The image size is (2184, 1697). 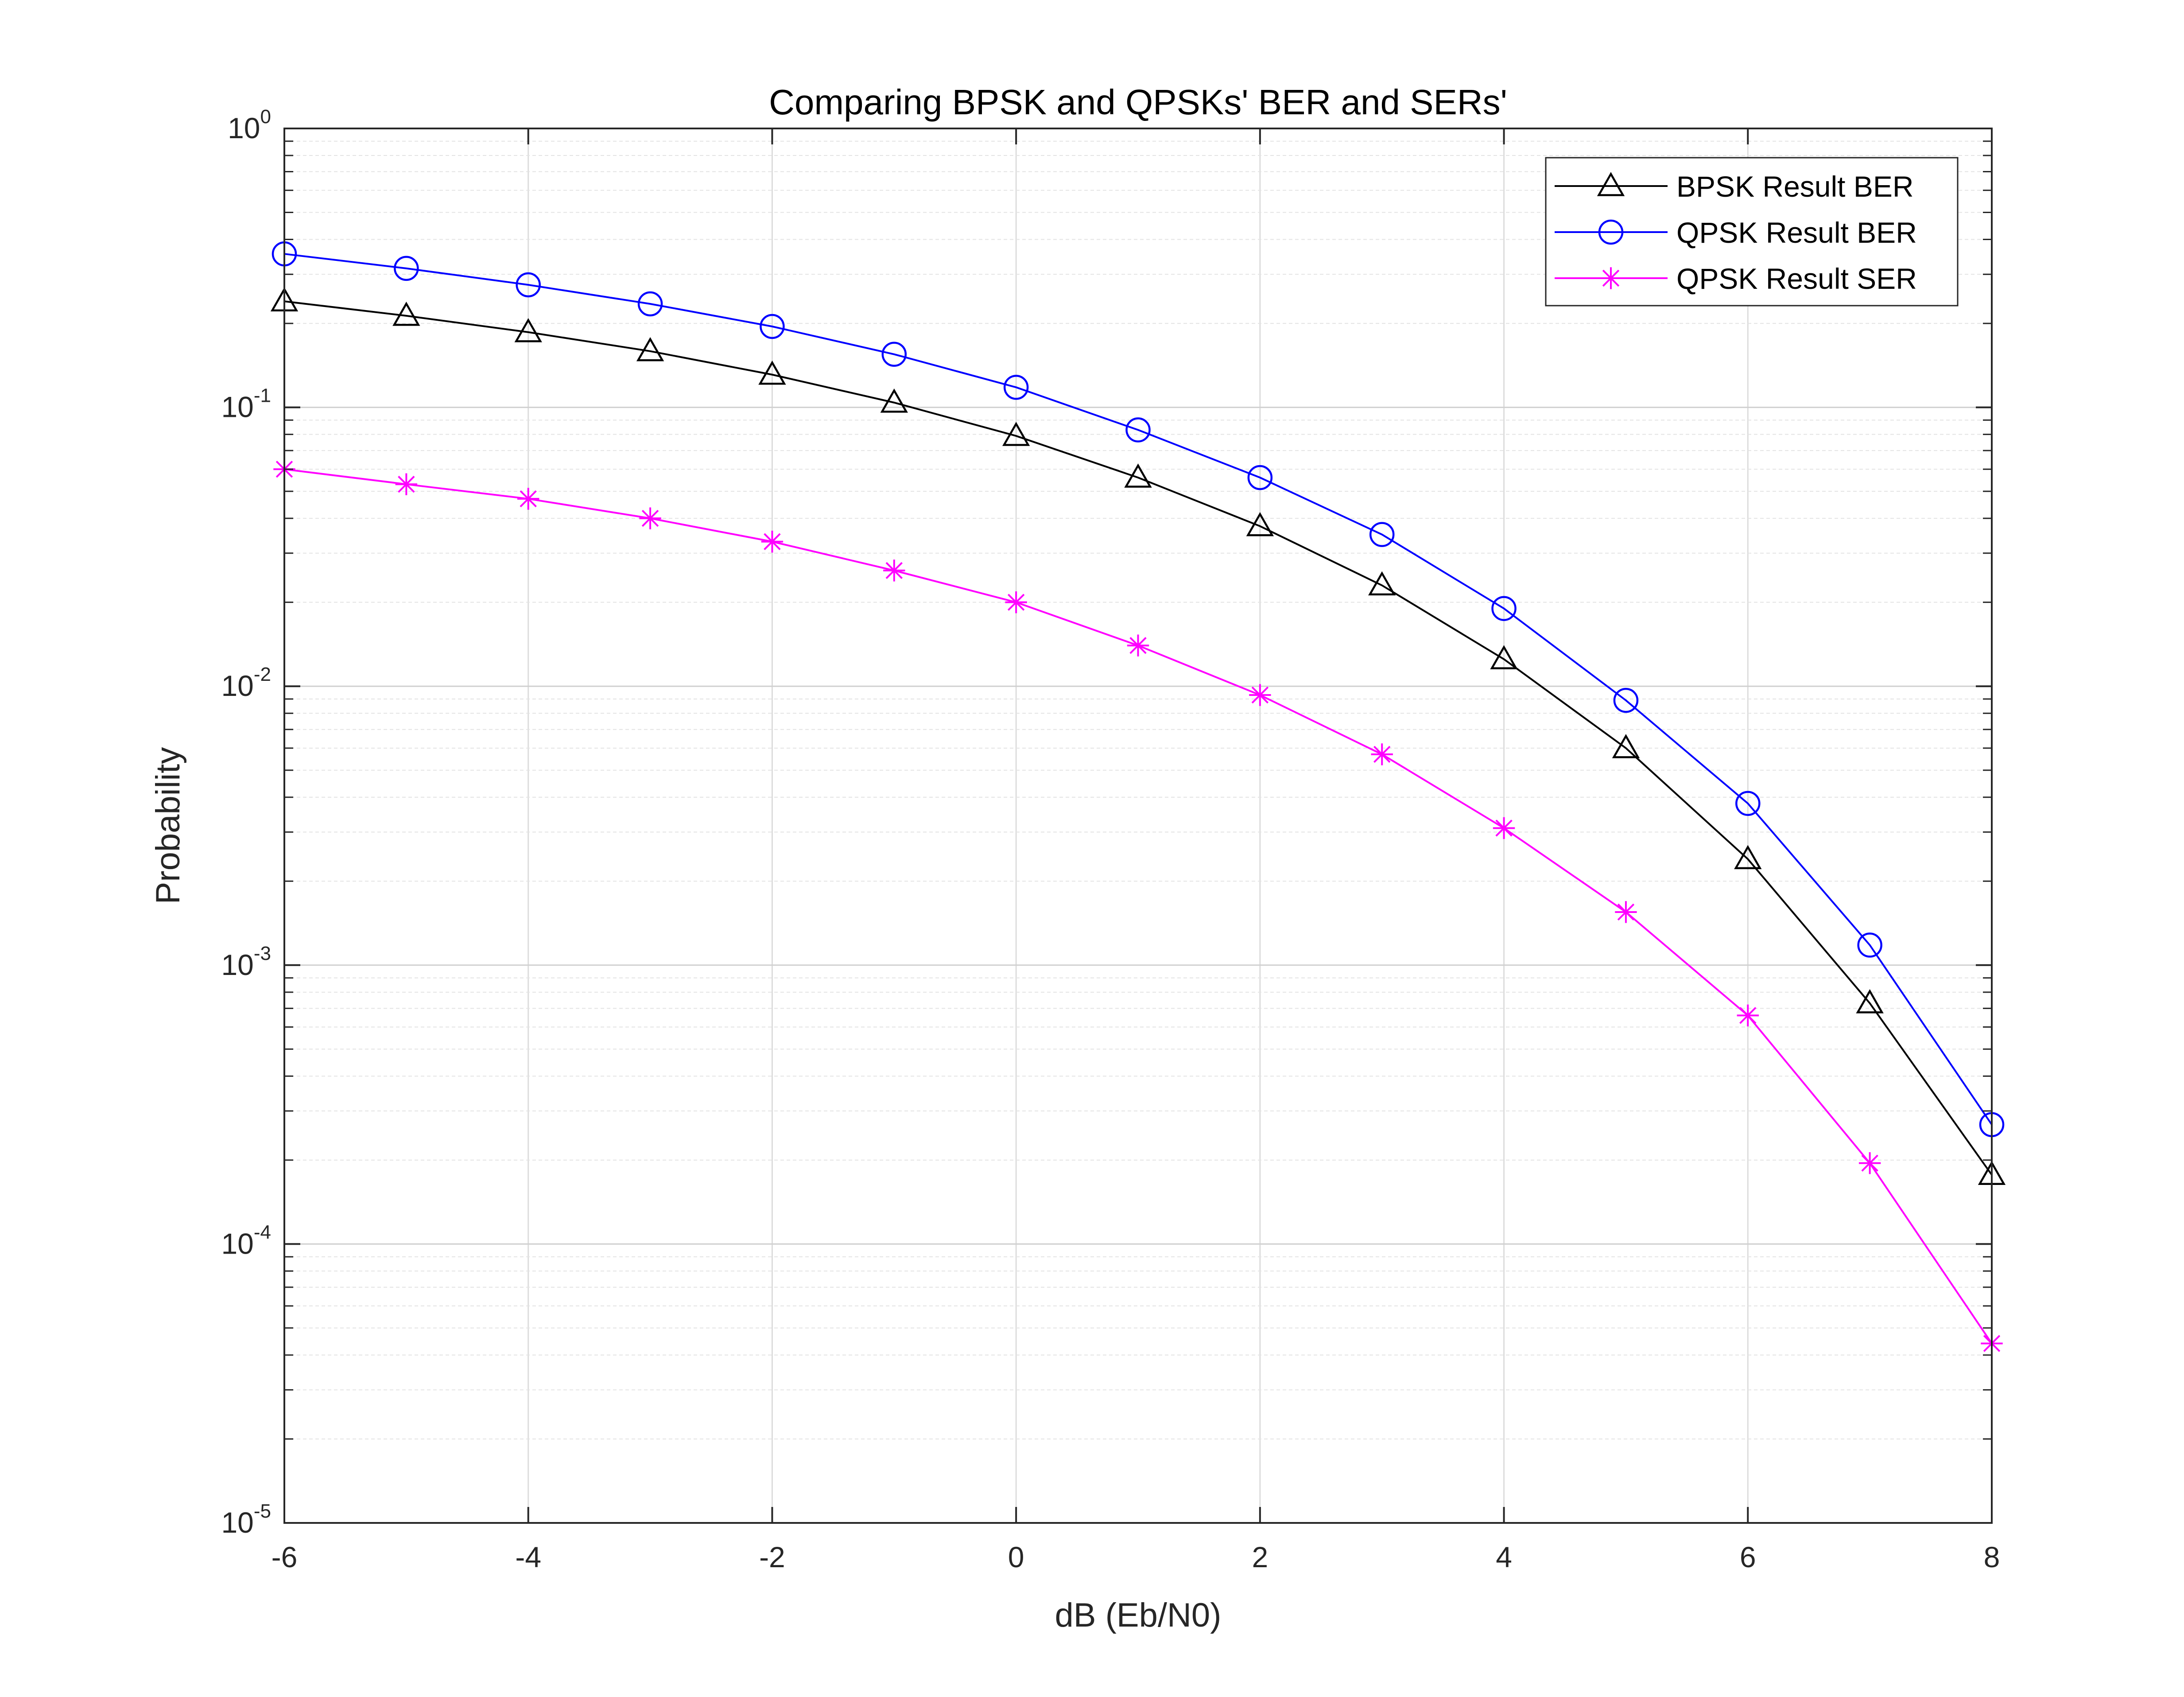 I want to click on x-tick-label: -4, so click(x=528, y=1557).